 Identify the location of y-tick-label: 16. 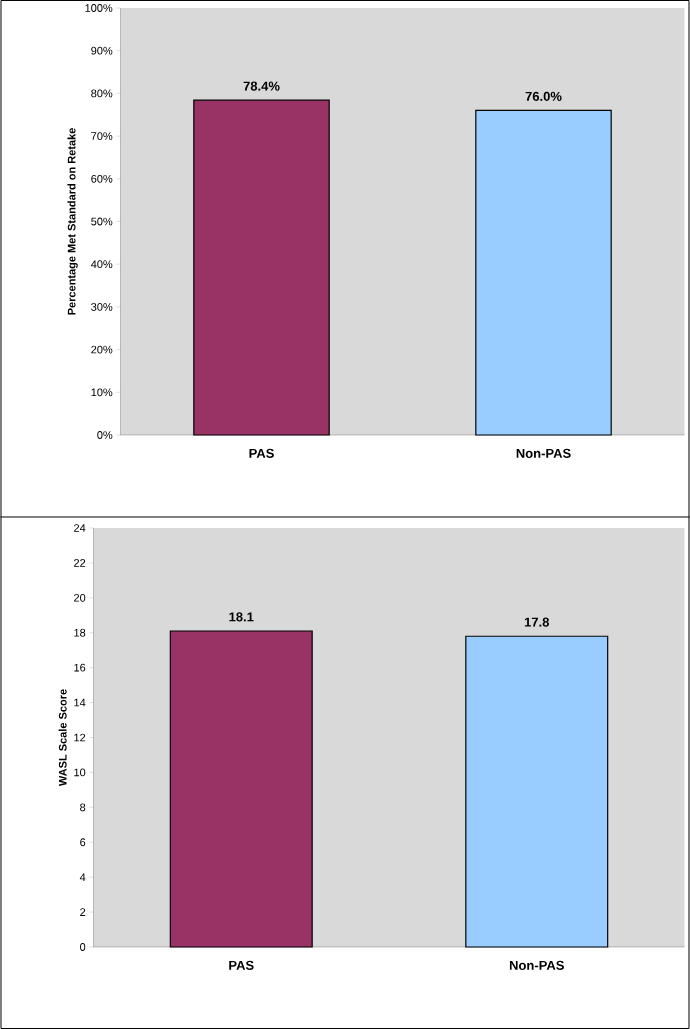
(80, 667).